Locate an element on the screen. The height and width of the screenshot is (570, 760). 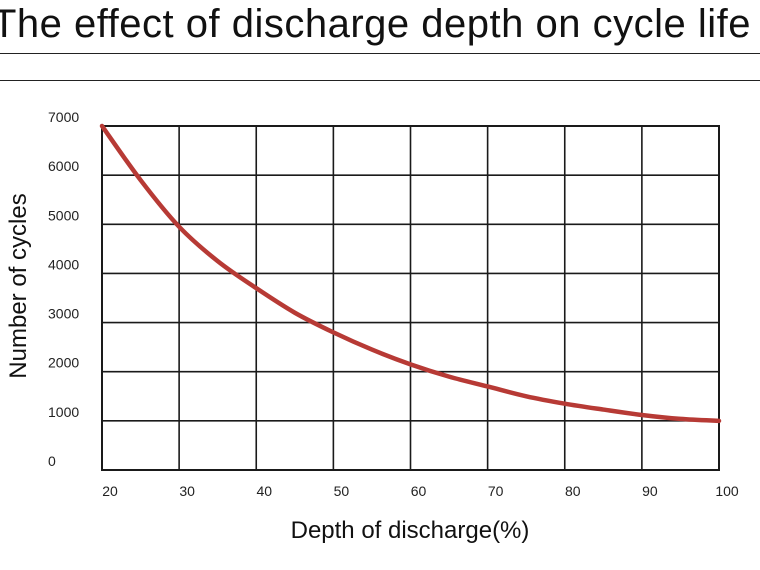
y-tick-label: 6000 is located at coordinates (63, 166).